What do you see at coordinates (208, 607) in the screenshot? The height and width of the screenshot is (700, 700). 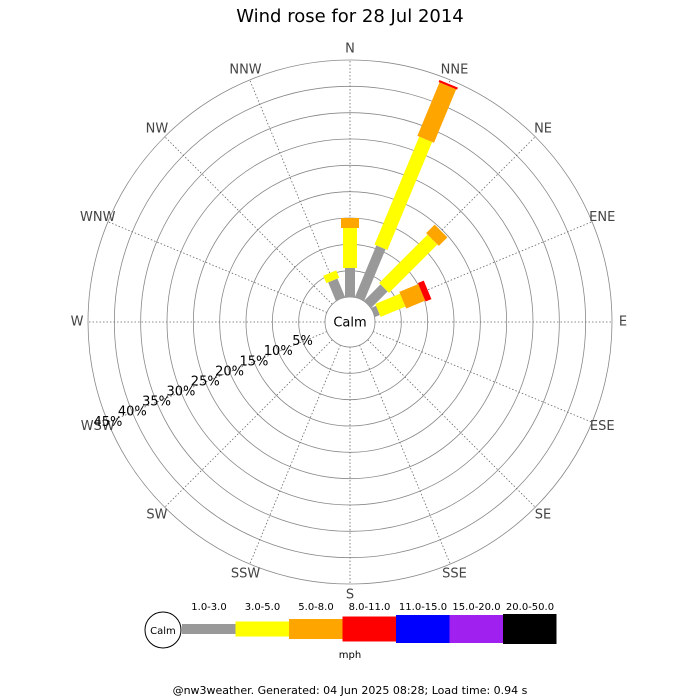 I see `legend-label: 1.0-3.0` at bounding box center [208, 607].